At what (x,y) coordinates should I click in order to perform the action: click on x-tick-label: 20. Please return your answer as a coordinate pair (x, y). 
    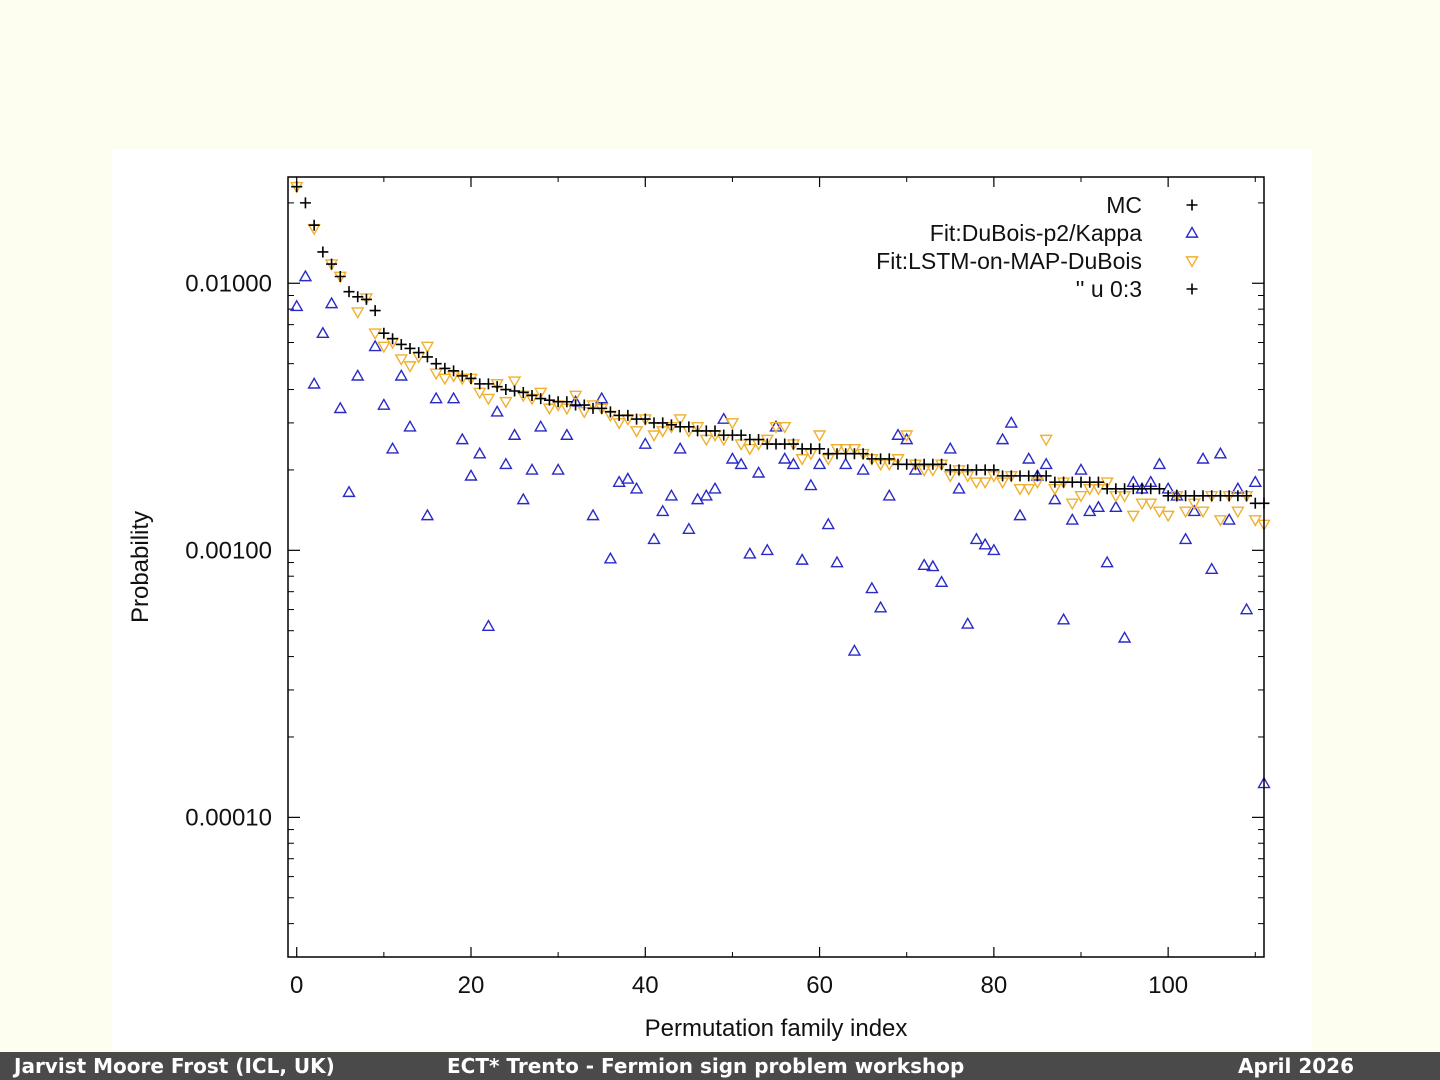
    Looking at the image, I should click on (471, 985).